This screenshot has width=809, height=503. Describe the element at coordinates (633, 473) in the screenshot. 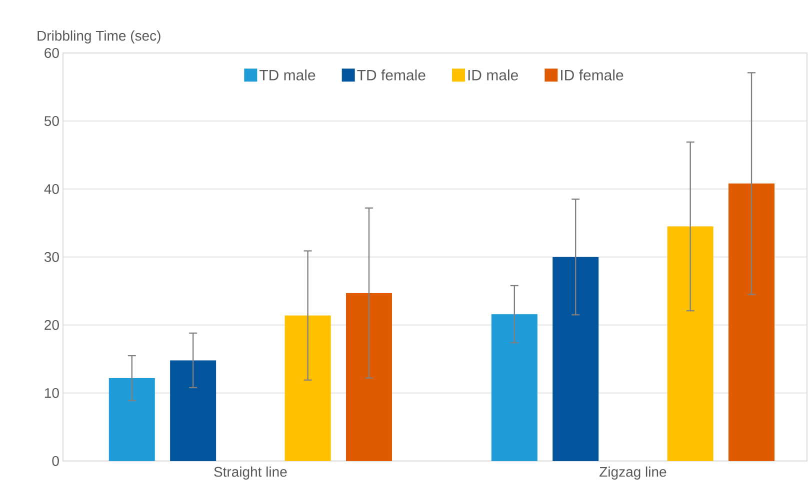

I see `x-tick-label: Zigzag line` at that location.